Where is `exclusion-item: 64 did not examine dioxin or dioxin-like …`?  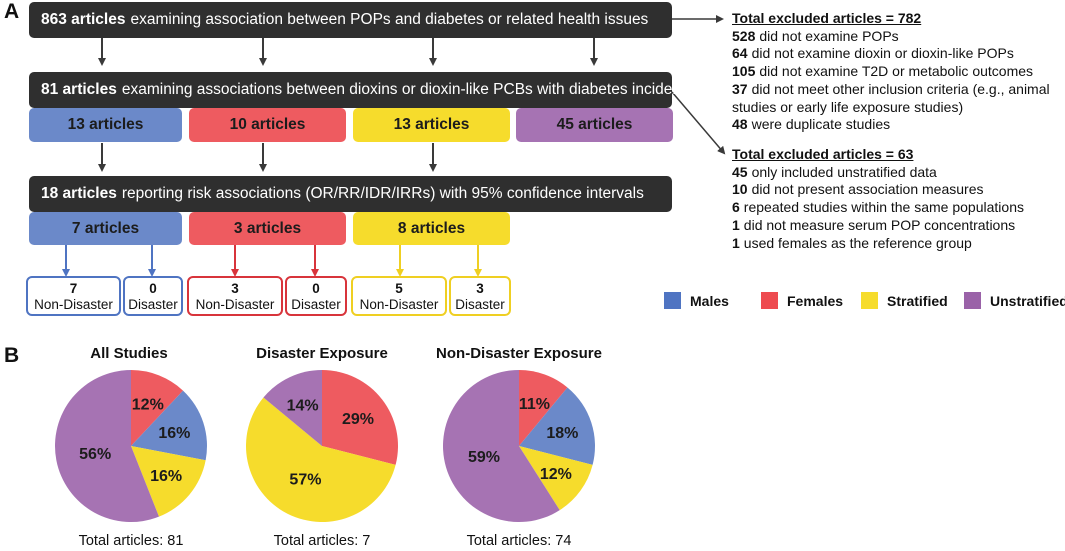 exclusion-item: 64 did not examine dioxin or dioxin-like … is located at coordinates (873, 53).